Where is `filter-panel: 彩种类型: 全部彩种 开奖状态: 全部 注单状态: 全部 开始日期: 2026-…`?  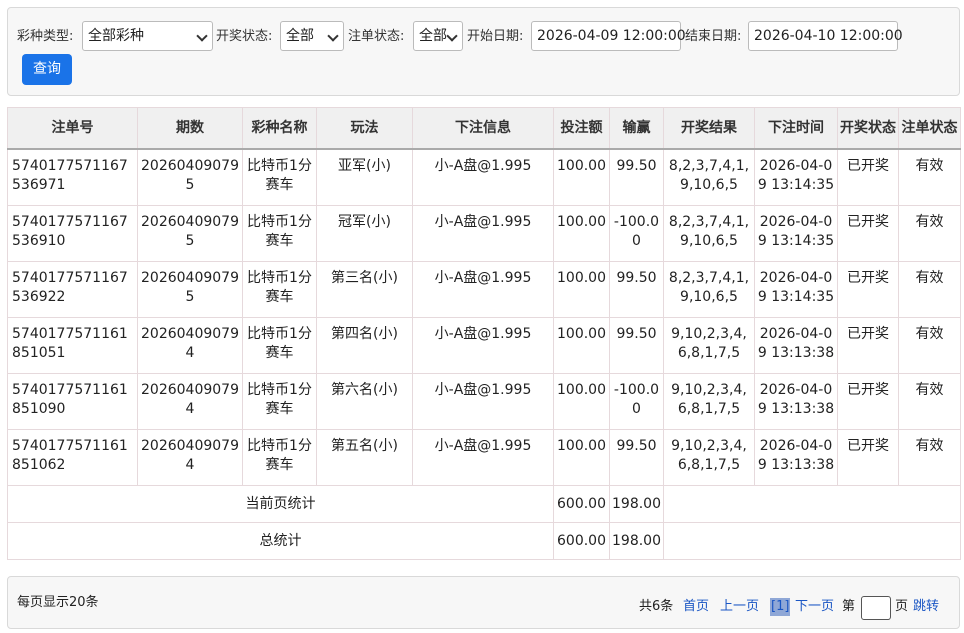 filter-panel: 彩种类型: 全部彩种 开奖状态: 全部 注单状态: 全部 开始日期: 2026-… is located at coordinates (483, 51).